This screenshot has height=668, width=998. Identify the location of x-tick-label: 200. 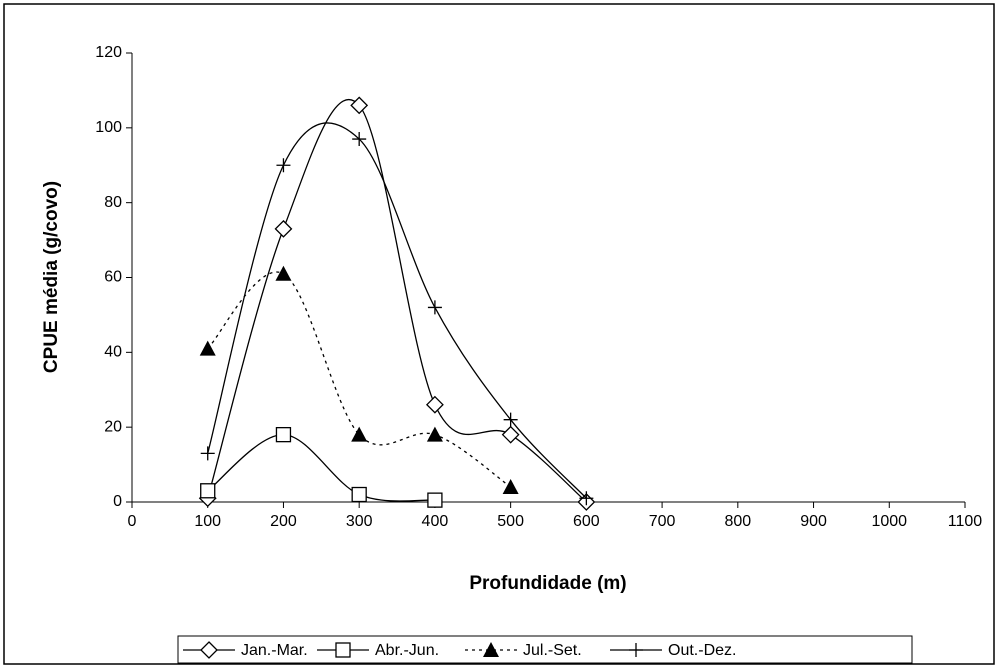
(283, 521).